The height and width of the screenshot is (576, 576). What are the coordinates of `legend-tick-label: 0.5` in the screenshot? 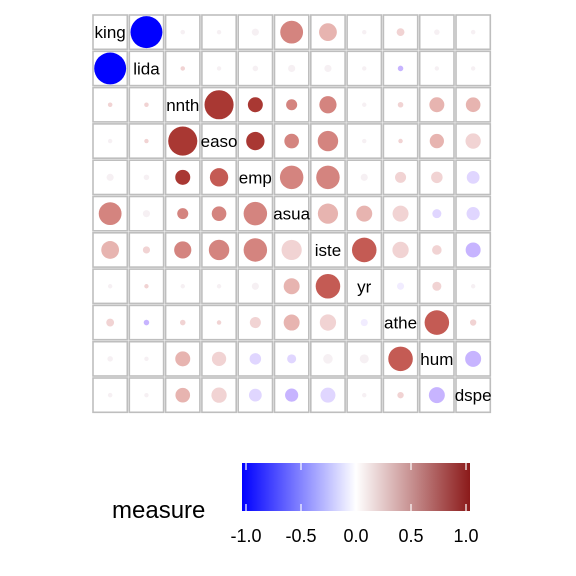 It's located at (410, 536).